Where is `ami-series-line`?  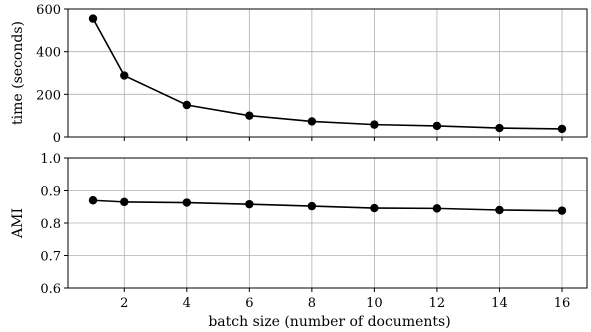
ami-series-line is located at coordinates (327, 205).